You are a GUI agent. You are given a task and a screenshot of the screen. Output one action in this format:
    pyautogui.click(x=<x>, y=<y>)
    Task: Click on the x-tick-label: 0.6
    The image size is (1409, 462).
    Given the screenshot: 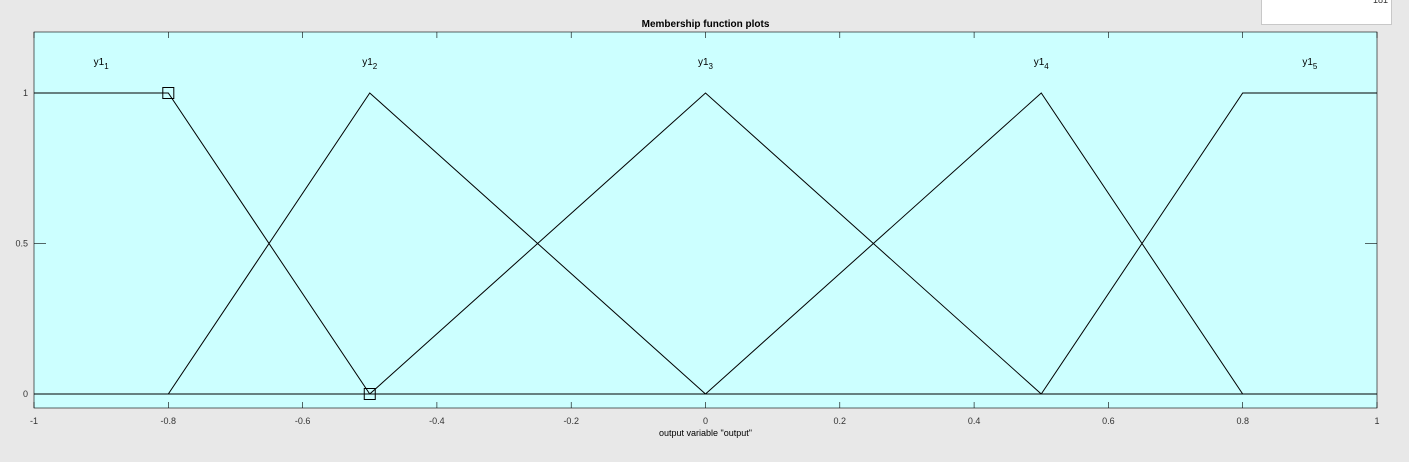 What is the action you would take?
    pyautogui.click(x=1108, y=421)
    